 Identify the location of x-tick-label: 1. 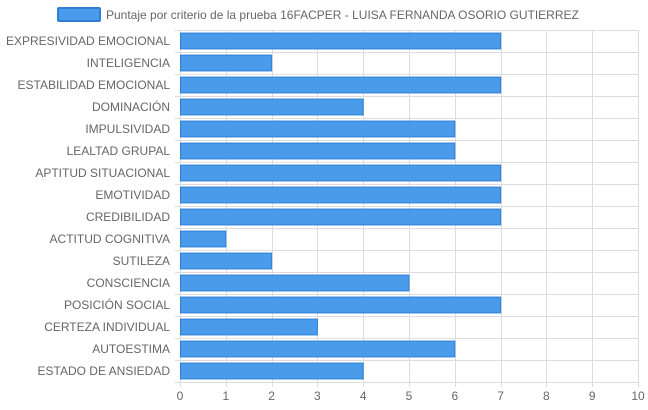
(225, 396).